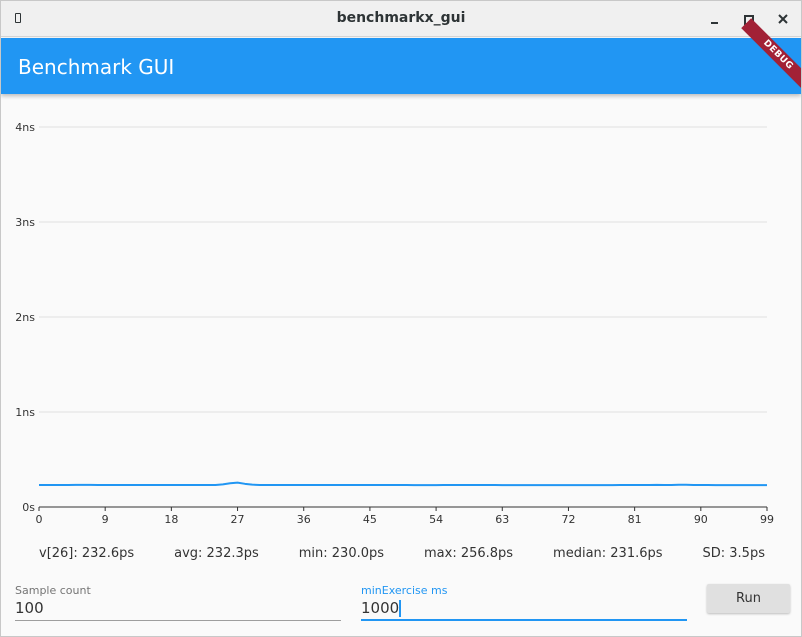  I want to click on x-tick-label: 72, so click(568, 519).